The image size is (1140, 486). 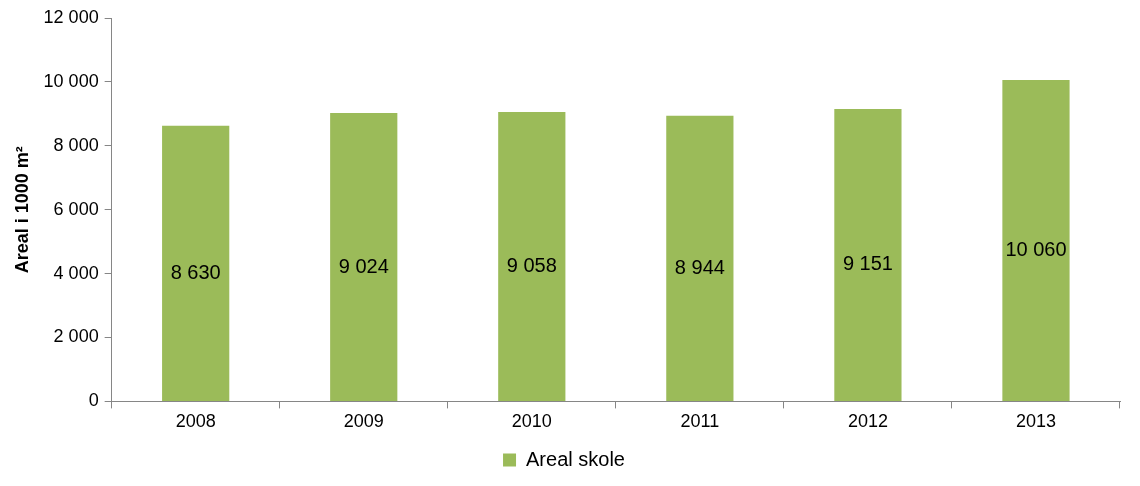 I want to click on y-axis-title: Areal i 1000 m², so click(x=21, y=210).